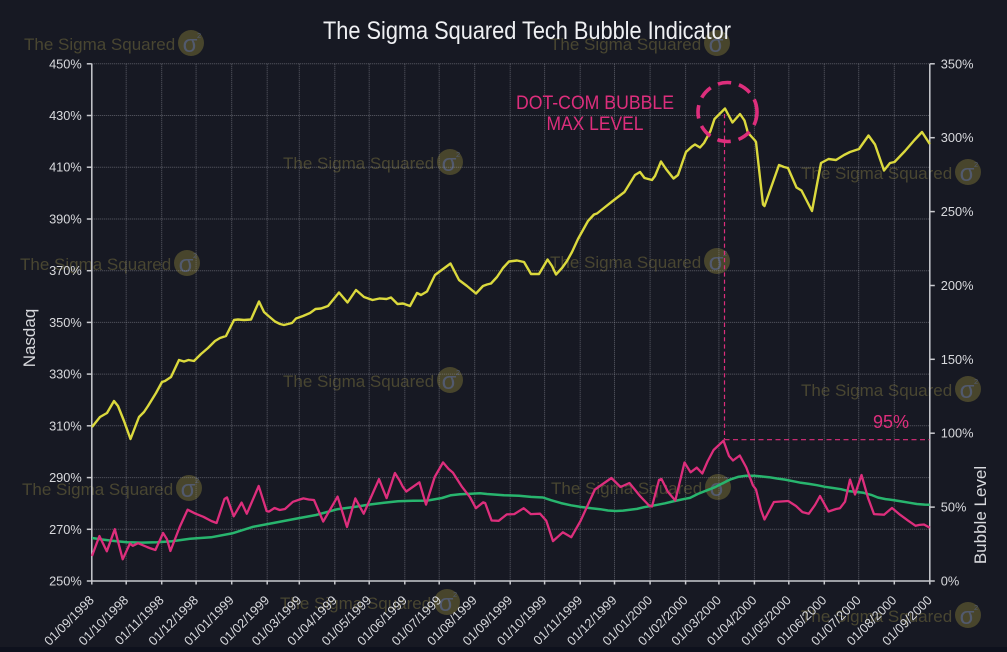  I want to click on svg-text: Nasdaq, so click(29, 338).